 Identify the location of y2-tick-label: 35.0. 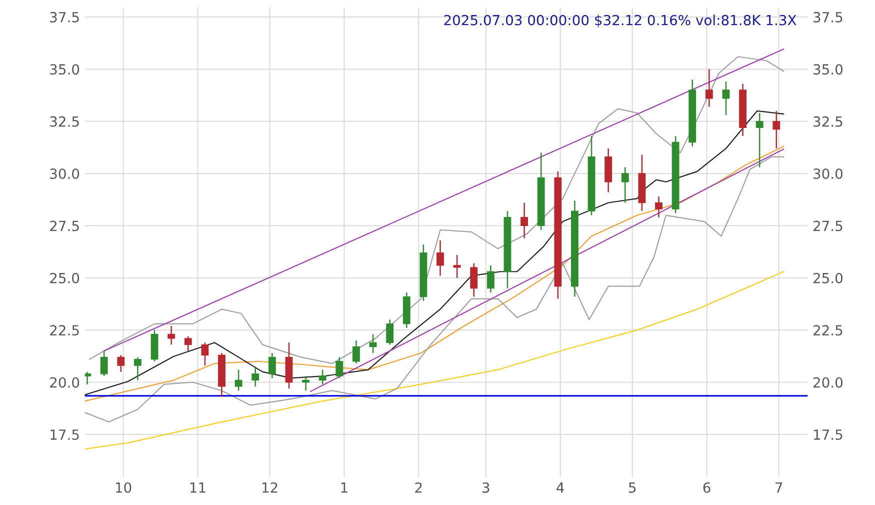
(828, 69).